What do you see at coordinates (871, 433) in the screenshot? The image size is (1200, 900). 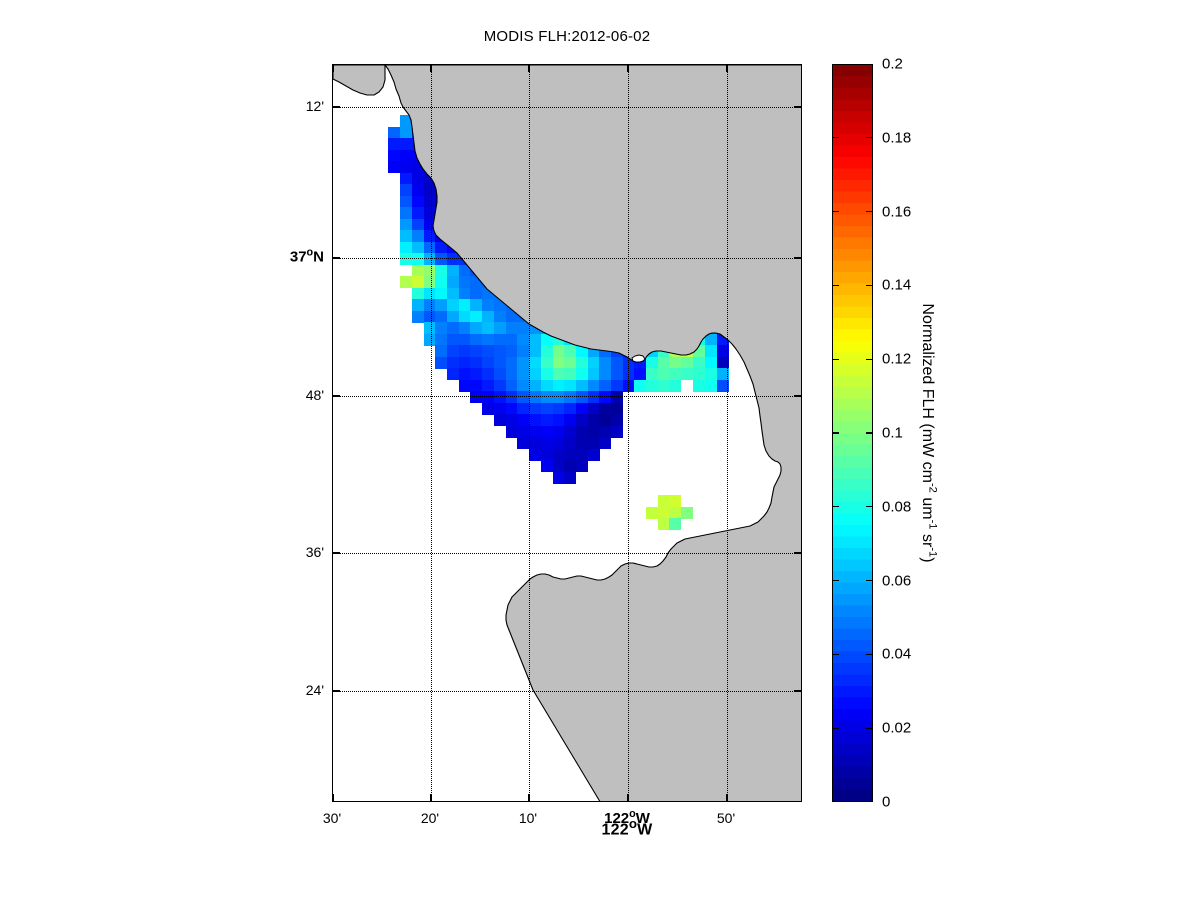 I see `colorbar: 0 0.02 0.04 0.06 0.08 0.1 0.12 0.14 0.16 0.18 0.2` at bounding box center [871, 433].